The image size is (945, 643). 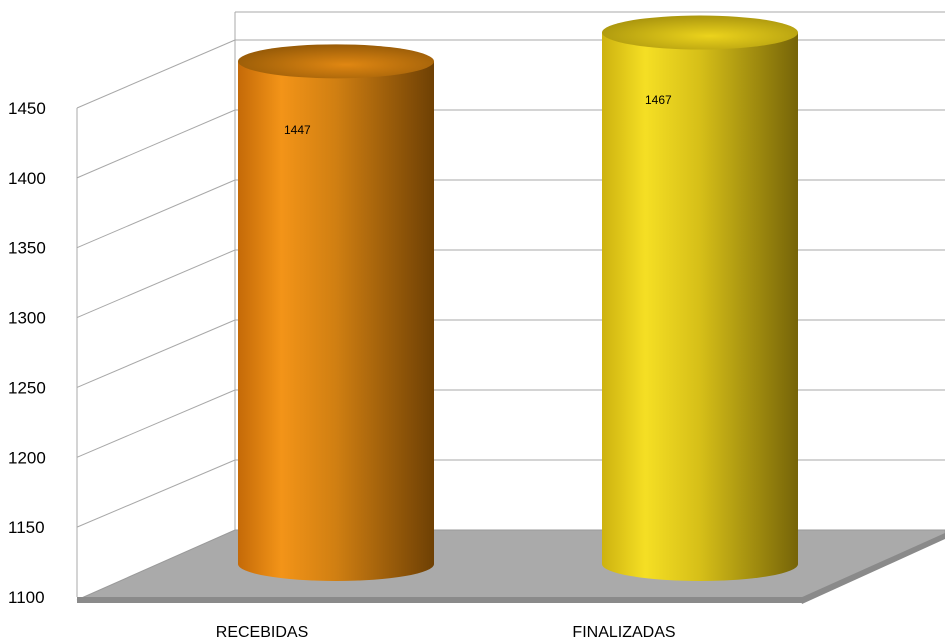 What do you see at coordinates (623, 632) in the screenshot?
I see `x-category-label: FINALIZADAS` at bounding box center [623, 632].